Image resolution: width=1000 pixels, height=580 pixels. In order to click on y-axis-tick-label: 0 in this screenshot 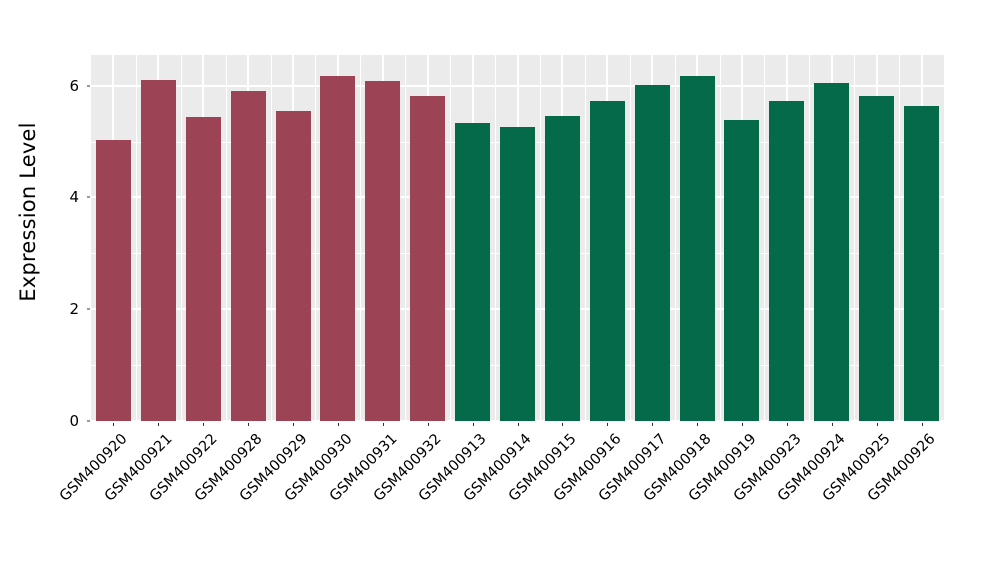, I will do `click(74, 421)`.